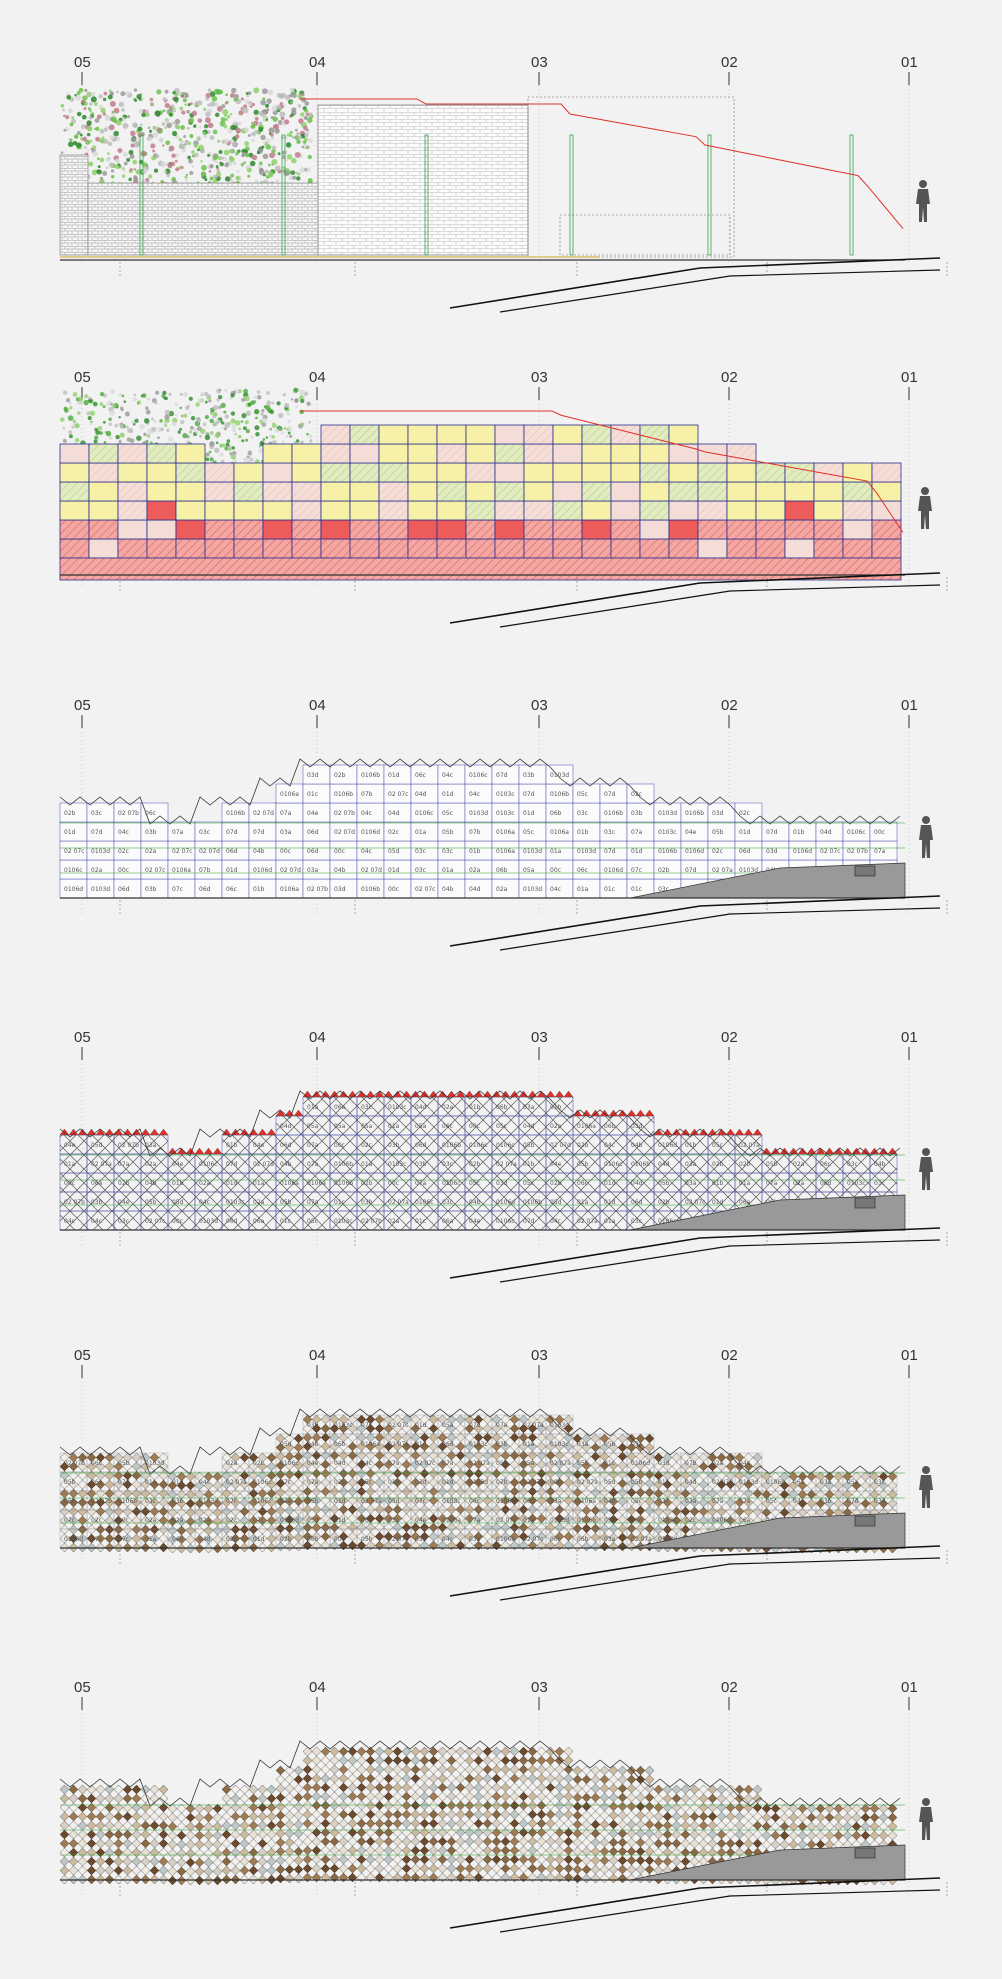 The width and height of the screenshot is (1002, 1979). Describe the element at coordinates (691, 1183) in the screenshot. I see `cell-code-label: 03a` at that location.